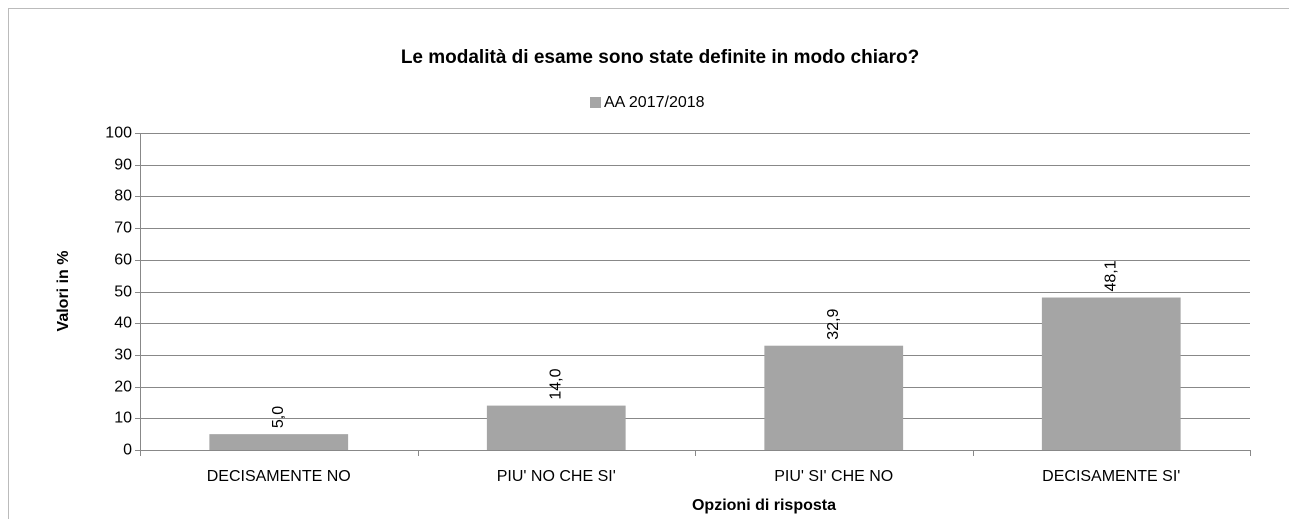 The height and width of the screenshot is (519, 1289). What do you see at coordinates (278, 417) in the screenshot?
I see `value-label: 5,0` at bounding box center [278, 417].